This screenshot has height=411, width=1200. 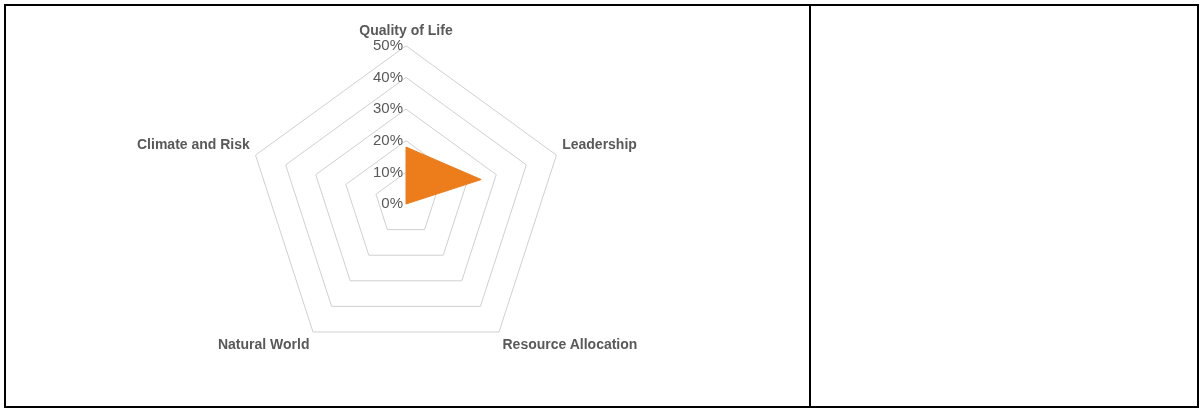 What do you see at coordinates (392, 203) in the screenshot?
I see `y-tick-label: 0%` at bounding box center [392, 203].